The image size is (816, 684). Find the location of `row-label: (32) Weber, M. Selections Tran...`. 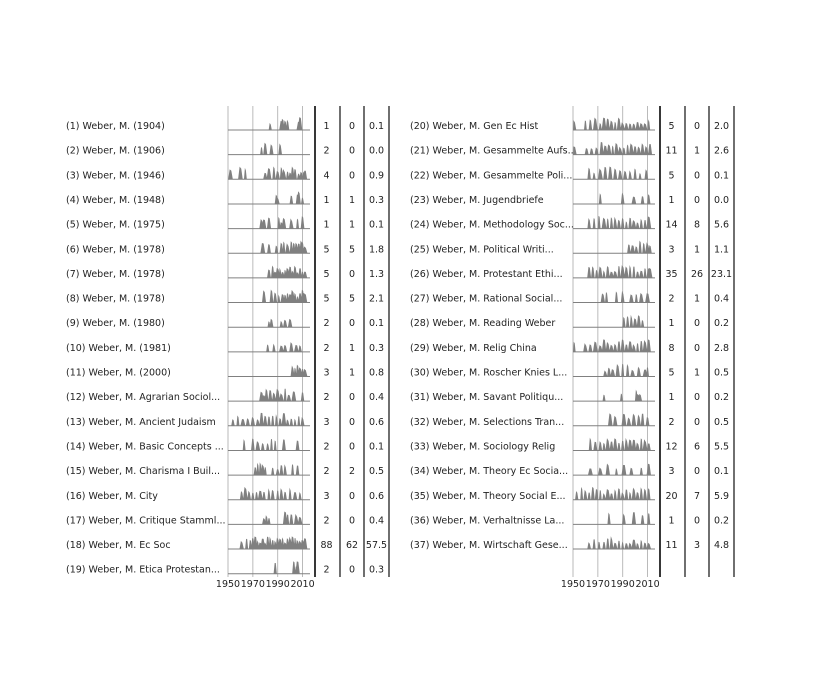

row-label: (32) Weber, M. Selections Tran... is located at coordinates (487, 422).